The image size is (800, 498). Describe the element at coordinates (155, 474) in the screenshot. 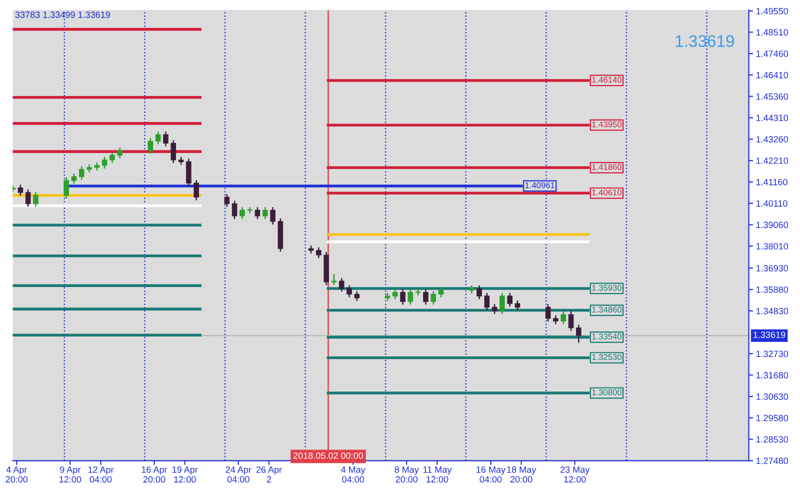

I see `x-tick-label: 16 Apr 20:00` at that location.